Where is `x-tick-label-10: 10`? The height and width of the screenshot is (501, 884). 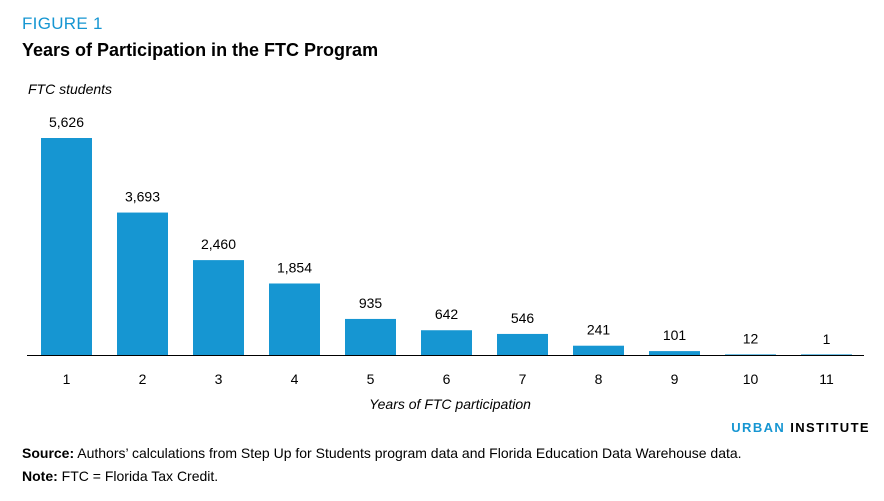
x-tick-label-10: 10 is located at coordinates (751, 379).